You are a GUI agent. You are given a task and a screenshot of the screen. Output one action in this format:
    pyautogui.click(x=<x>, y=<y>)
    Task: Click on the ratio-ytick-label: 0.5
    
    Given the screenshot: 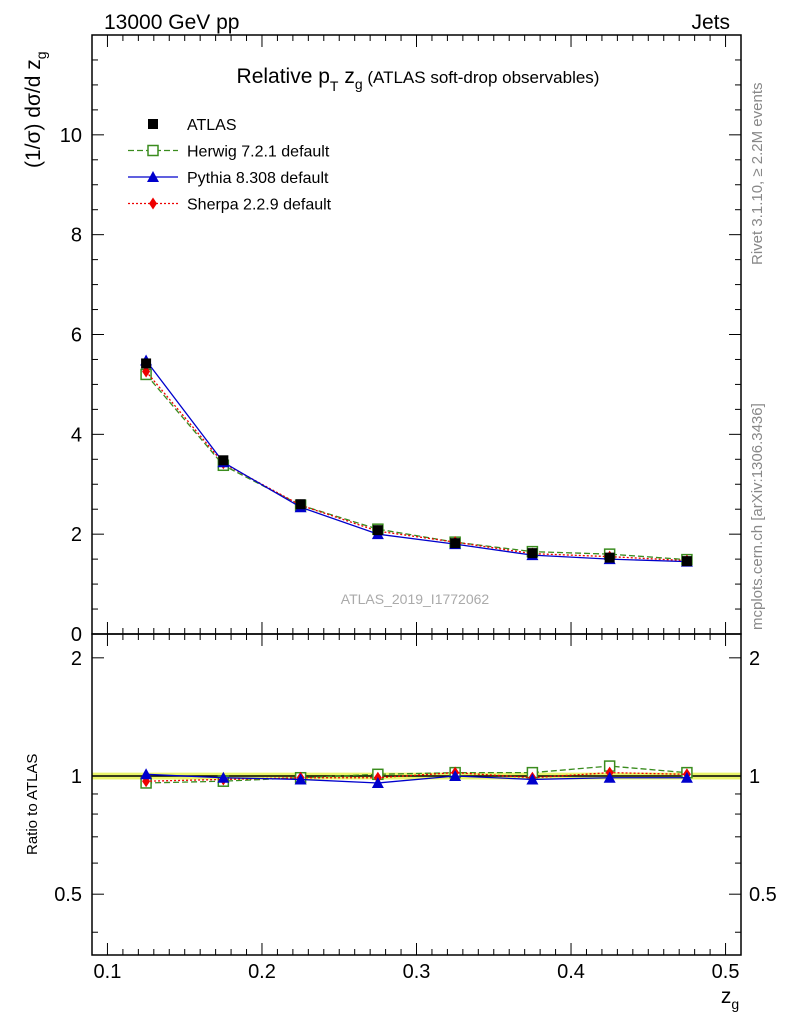 What is the action you would take?
    pyautogui.click(x=68, y=895)
    